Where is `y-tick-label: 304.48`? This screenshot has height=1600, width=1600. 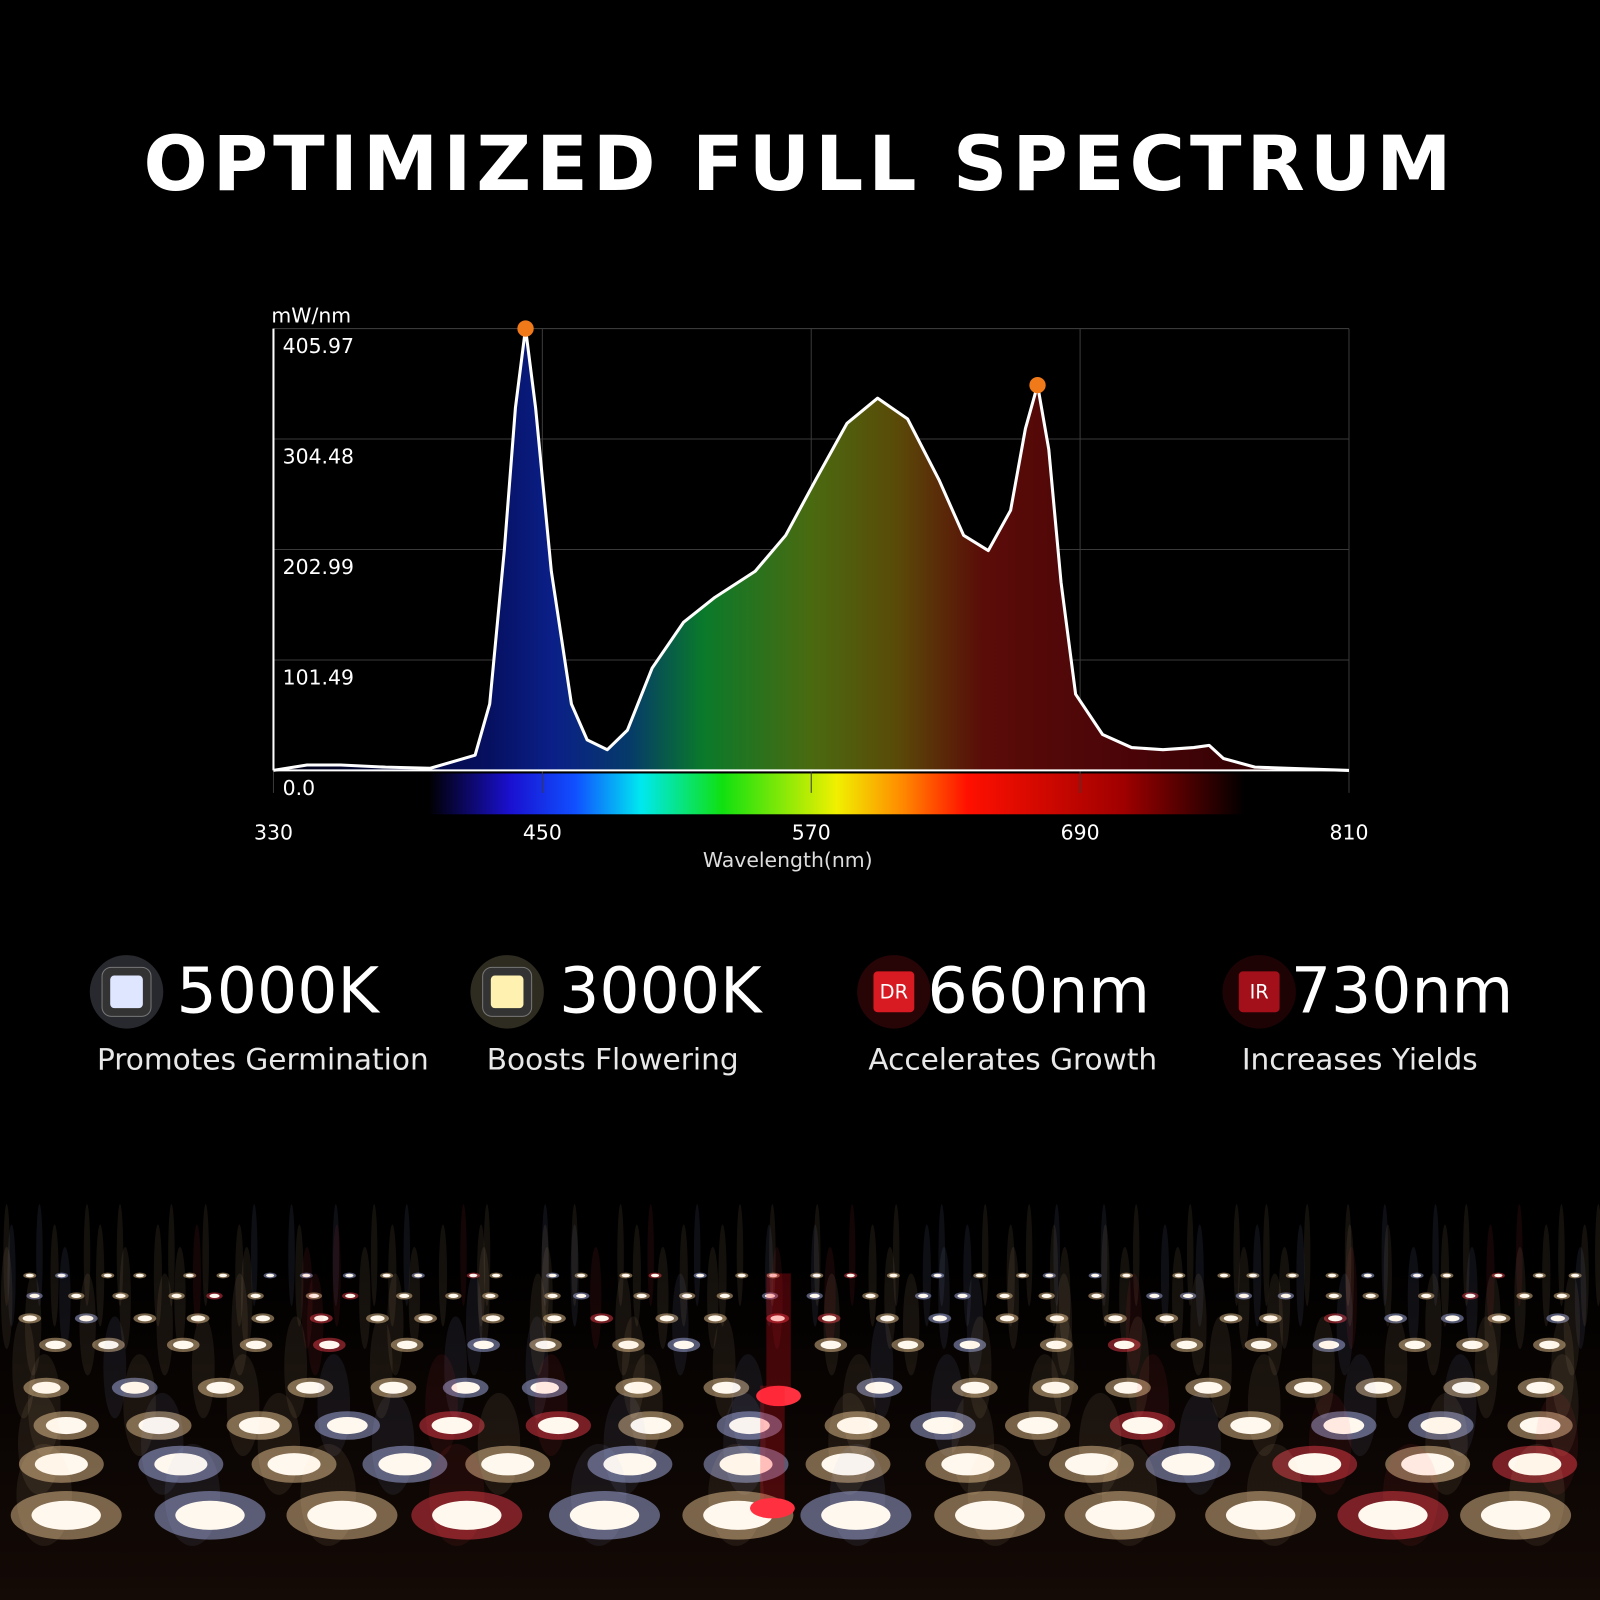
y-tick-label: 304.48 is located at coordinates (318, 456).